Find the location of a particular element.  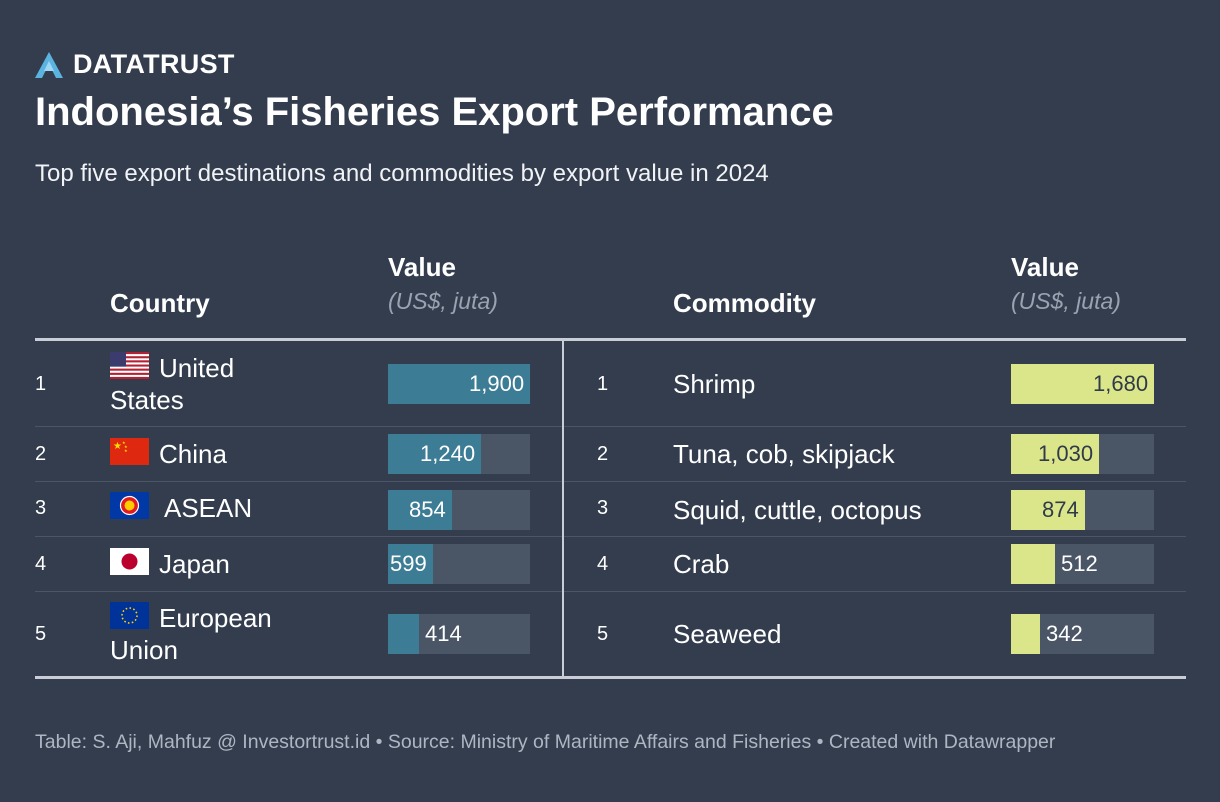

commodity-bar-track: 1,030 is located at coordinates (1082, 454).